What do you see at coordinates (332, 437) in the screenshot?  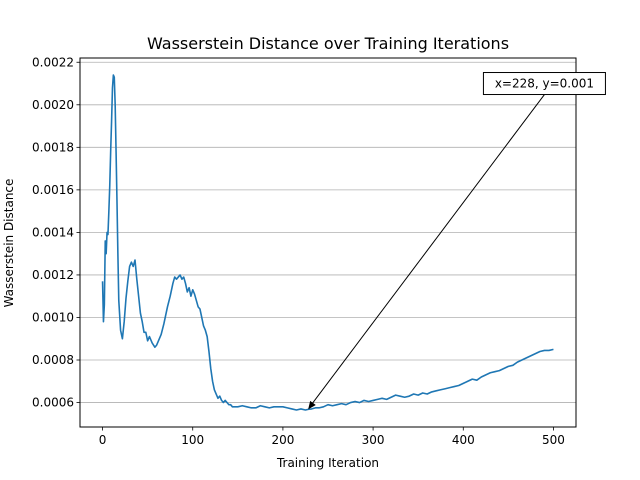 I see `x-axis-ticks: 0 100 200 300 400 500` at bounding box center [332, 437].